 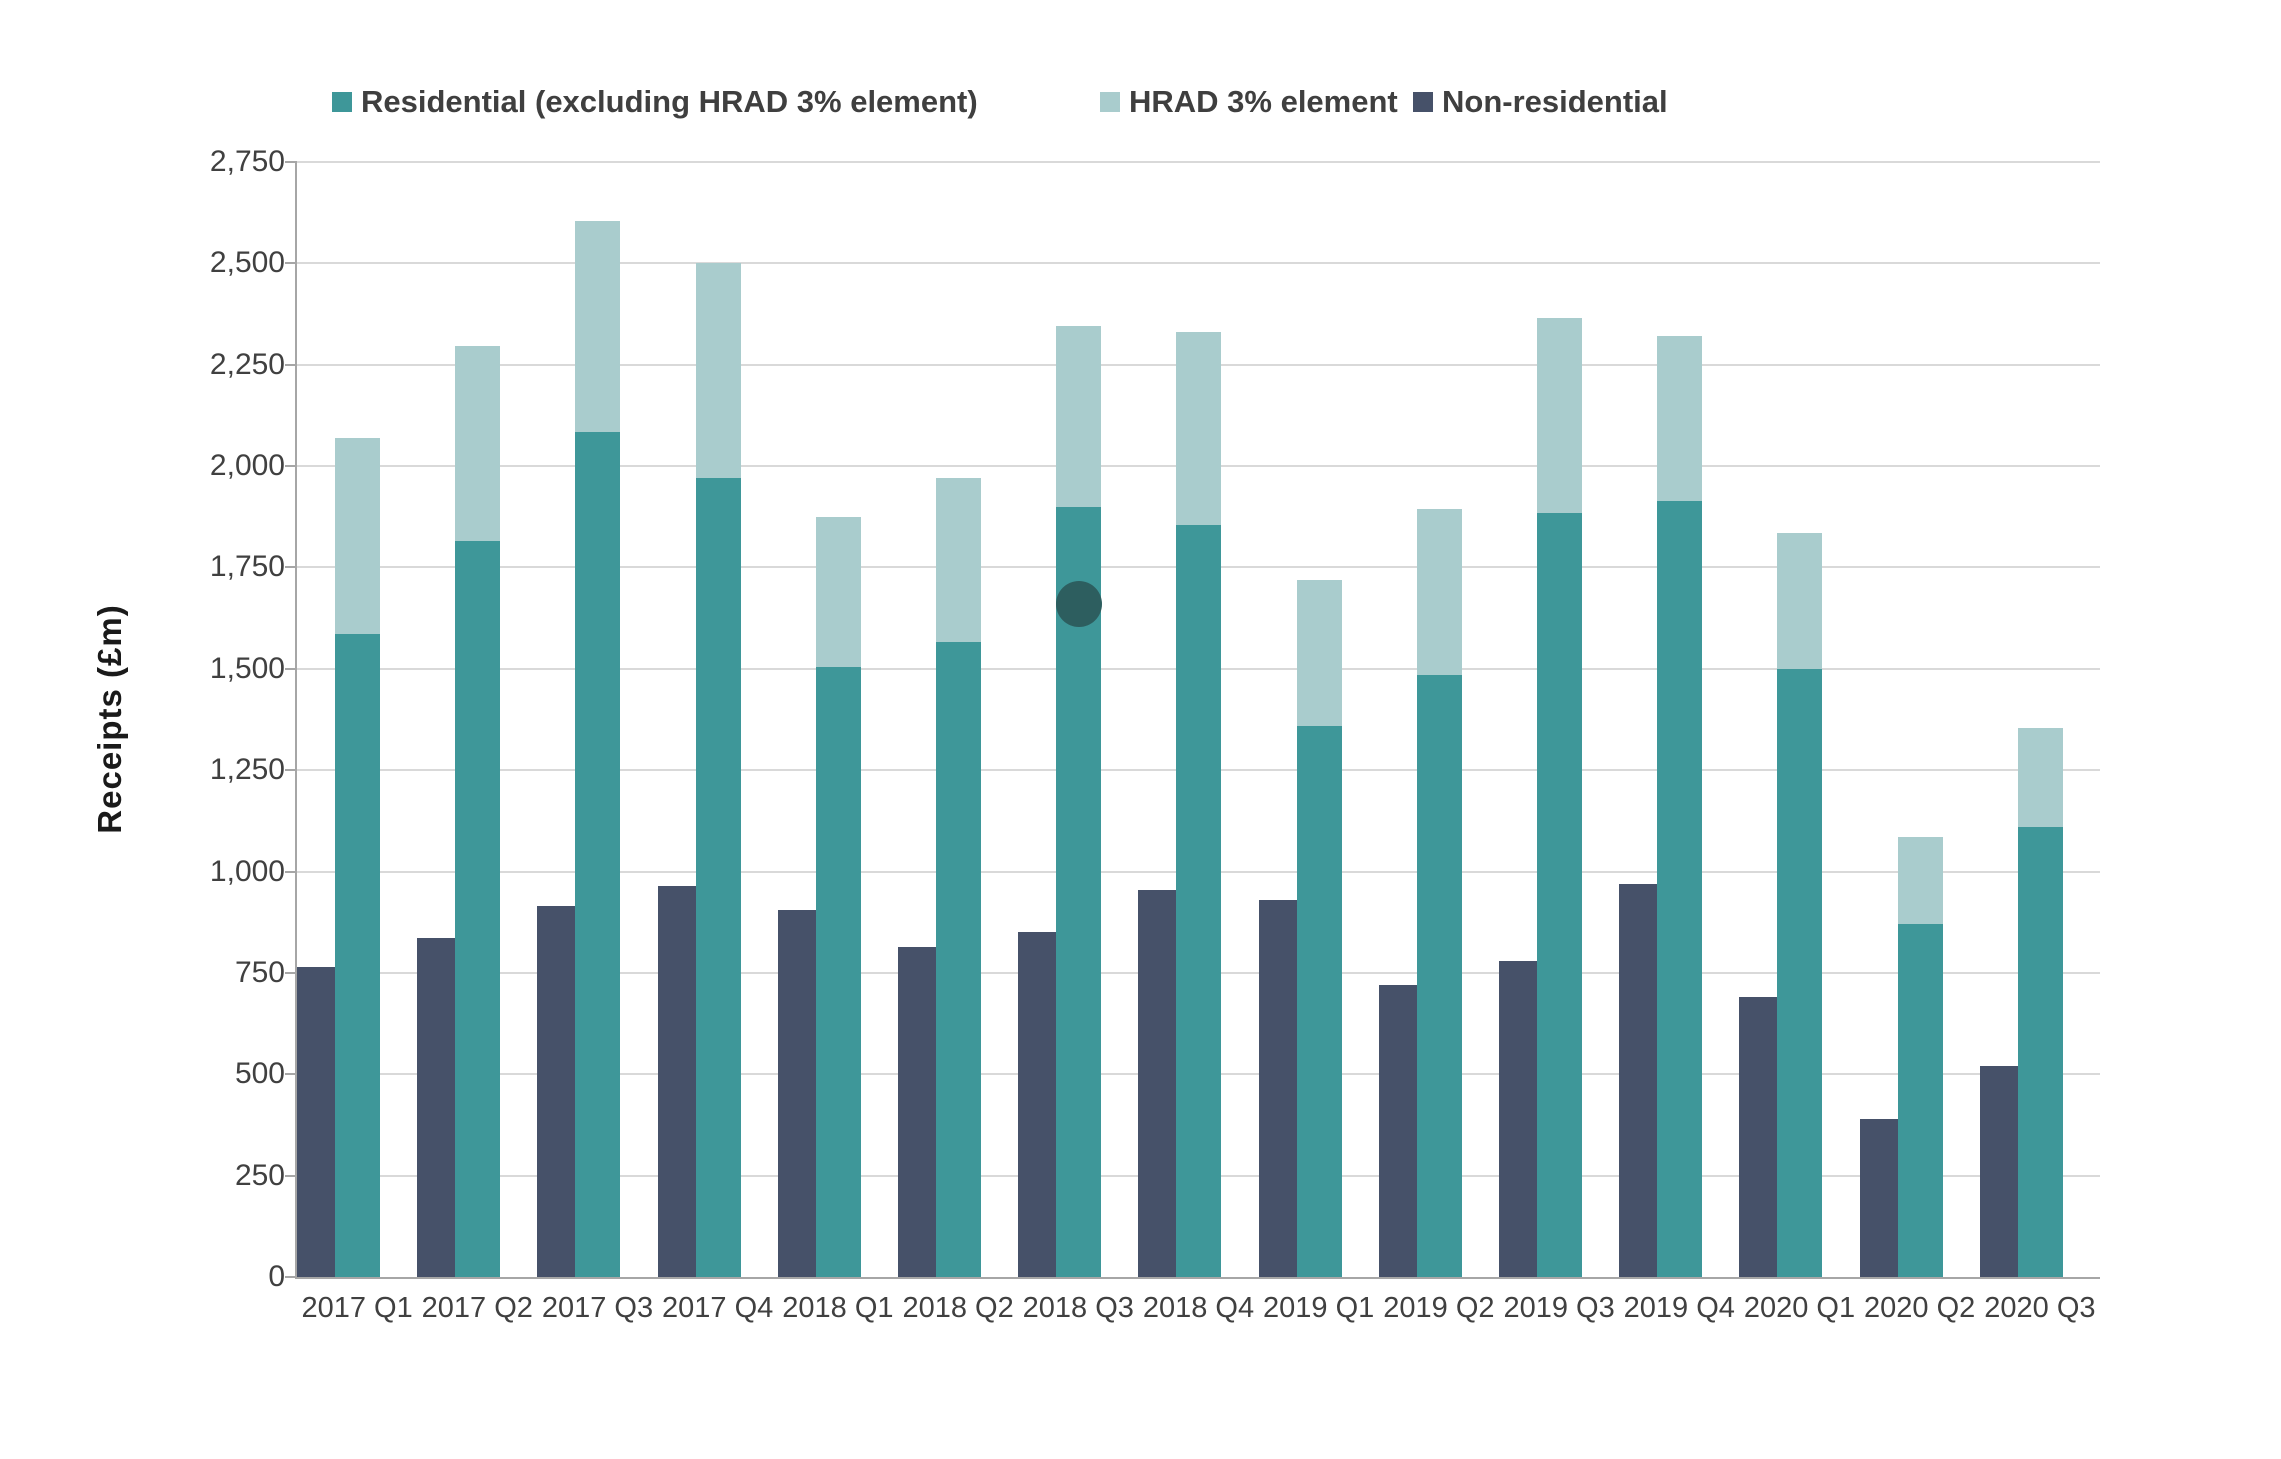 What do you see at coordinates (669, 101) in the screenshot?
I see `legend-label-residential: Residential (excluding HRAD 3% element)` at bounding box center [669, 101].